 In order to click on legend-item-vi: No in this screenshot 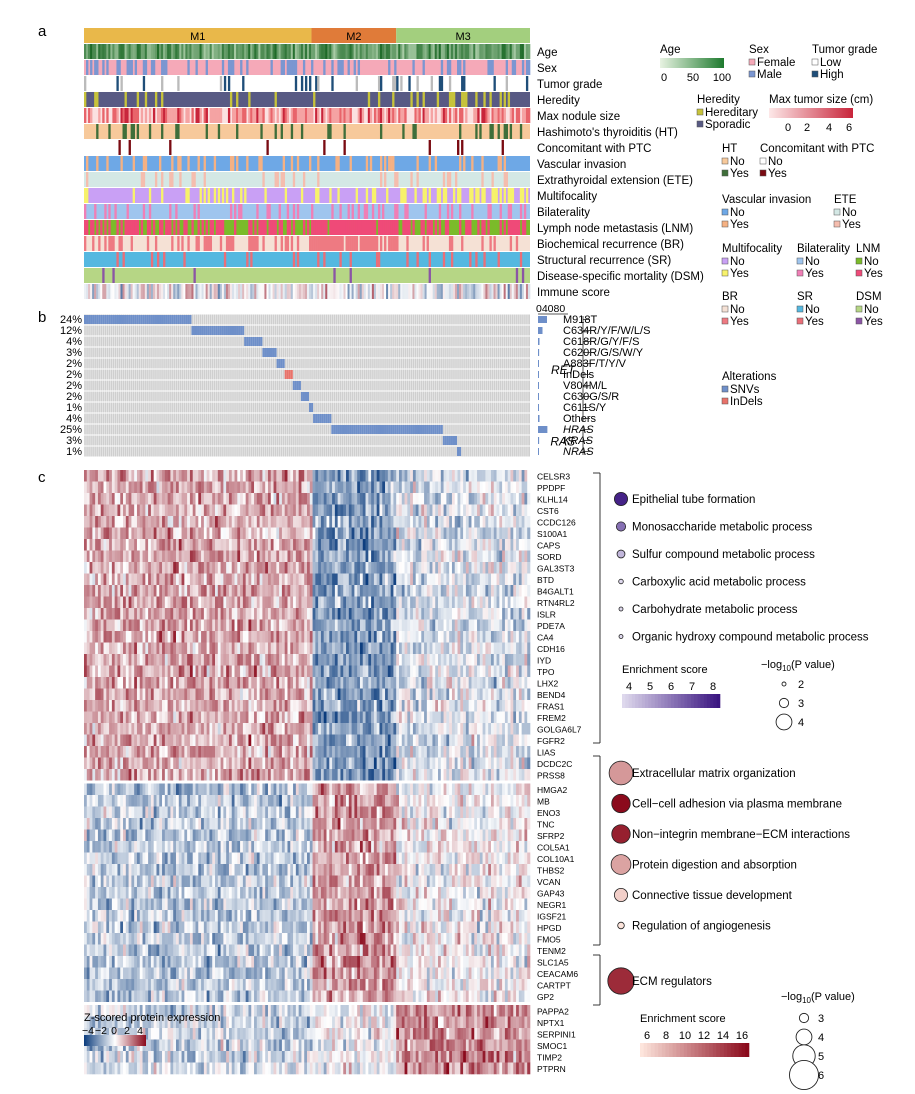, I will do `click(737, 213)`.